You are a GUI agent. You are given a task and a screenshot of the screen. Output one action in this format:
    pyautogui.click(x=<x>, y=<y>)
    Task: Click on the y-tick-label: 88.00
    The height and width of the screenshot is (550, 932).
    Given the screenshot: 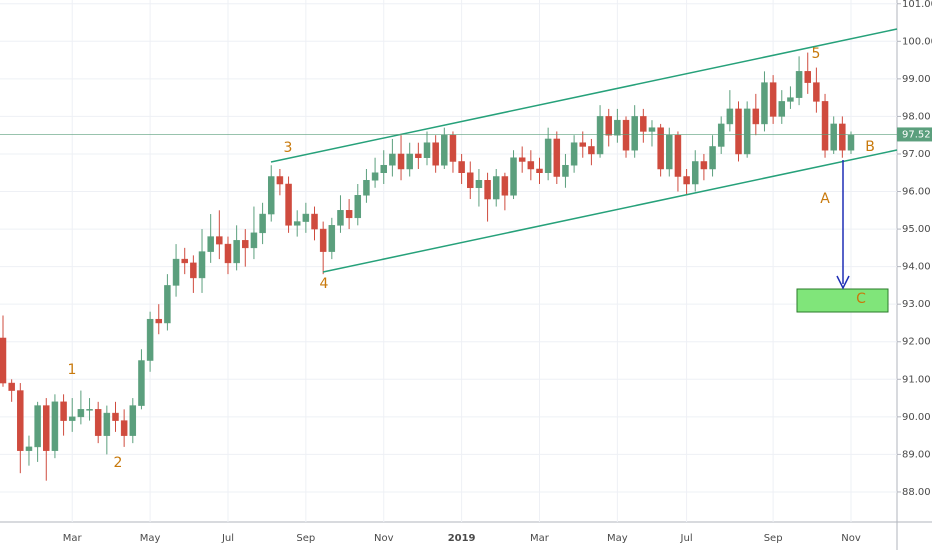 What is the action you would take?
    pyautogui.click(x=916, y=492)
    